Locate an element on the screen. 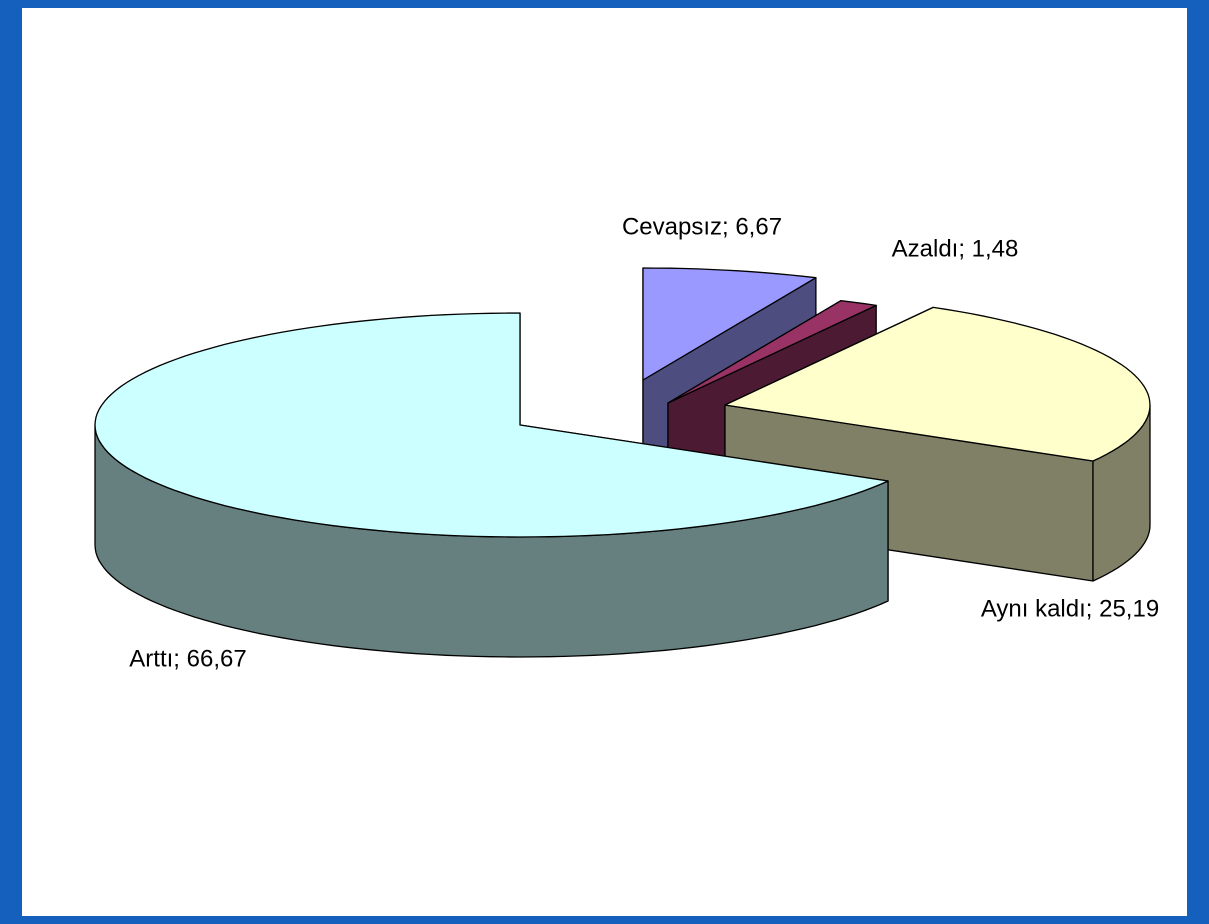 Image resolution: width=1209 pixels, height=924 pixels. data-label: Arttı; 66,67 is located at coordinates (187, 658).